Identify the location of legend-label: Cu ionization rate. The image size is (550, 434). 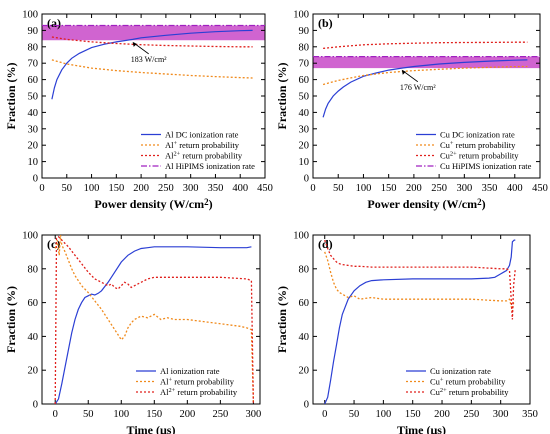
(460, 371).